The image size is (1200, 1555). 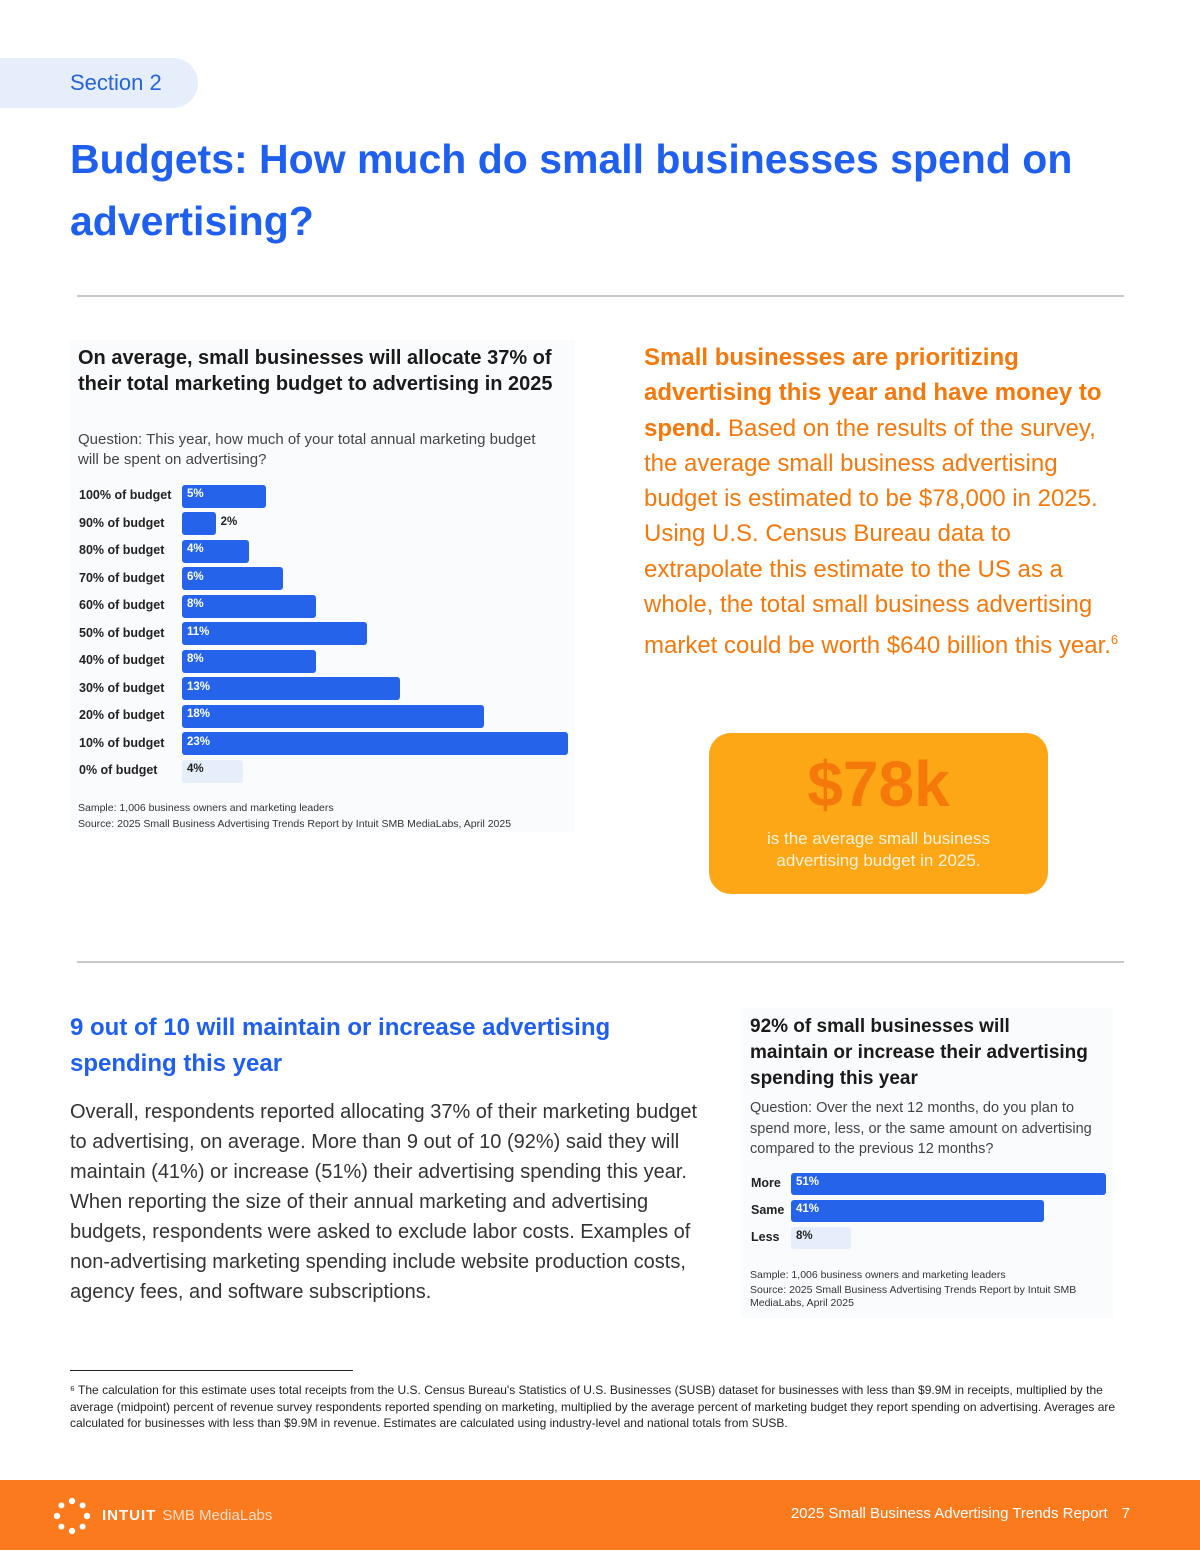 I want to click on bar-value-label: 23%, so click(x=199, y=741).